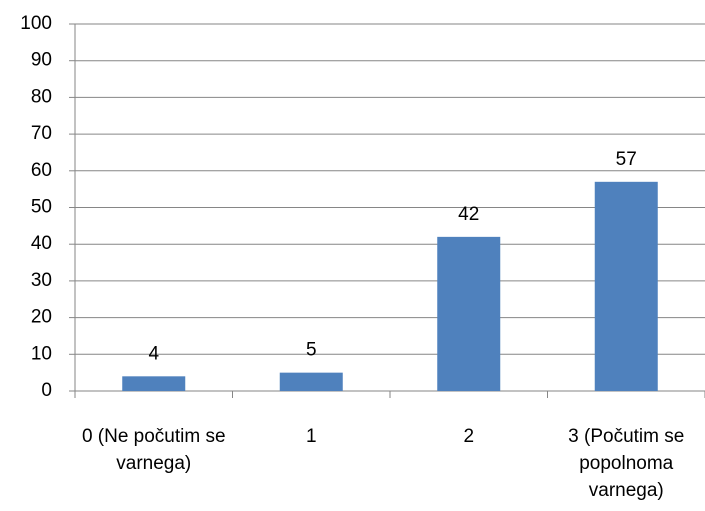 The image size is (705, 511). Describe the element at coordinates (41, 60) in the screenshot. I see `y-tick-label: 90` at that location.